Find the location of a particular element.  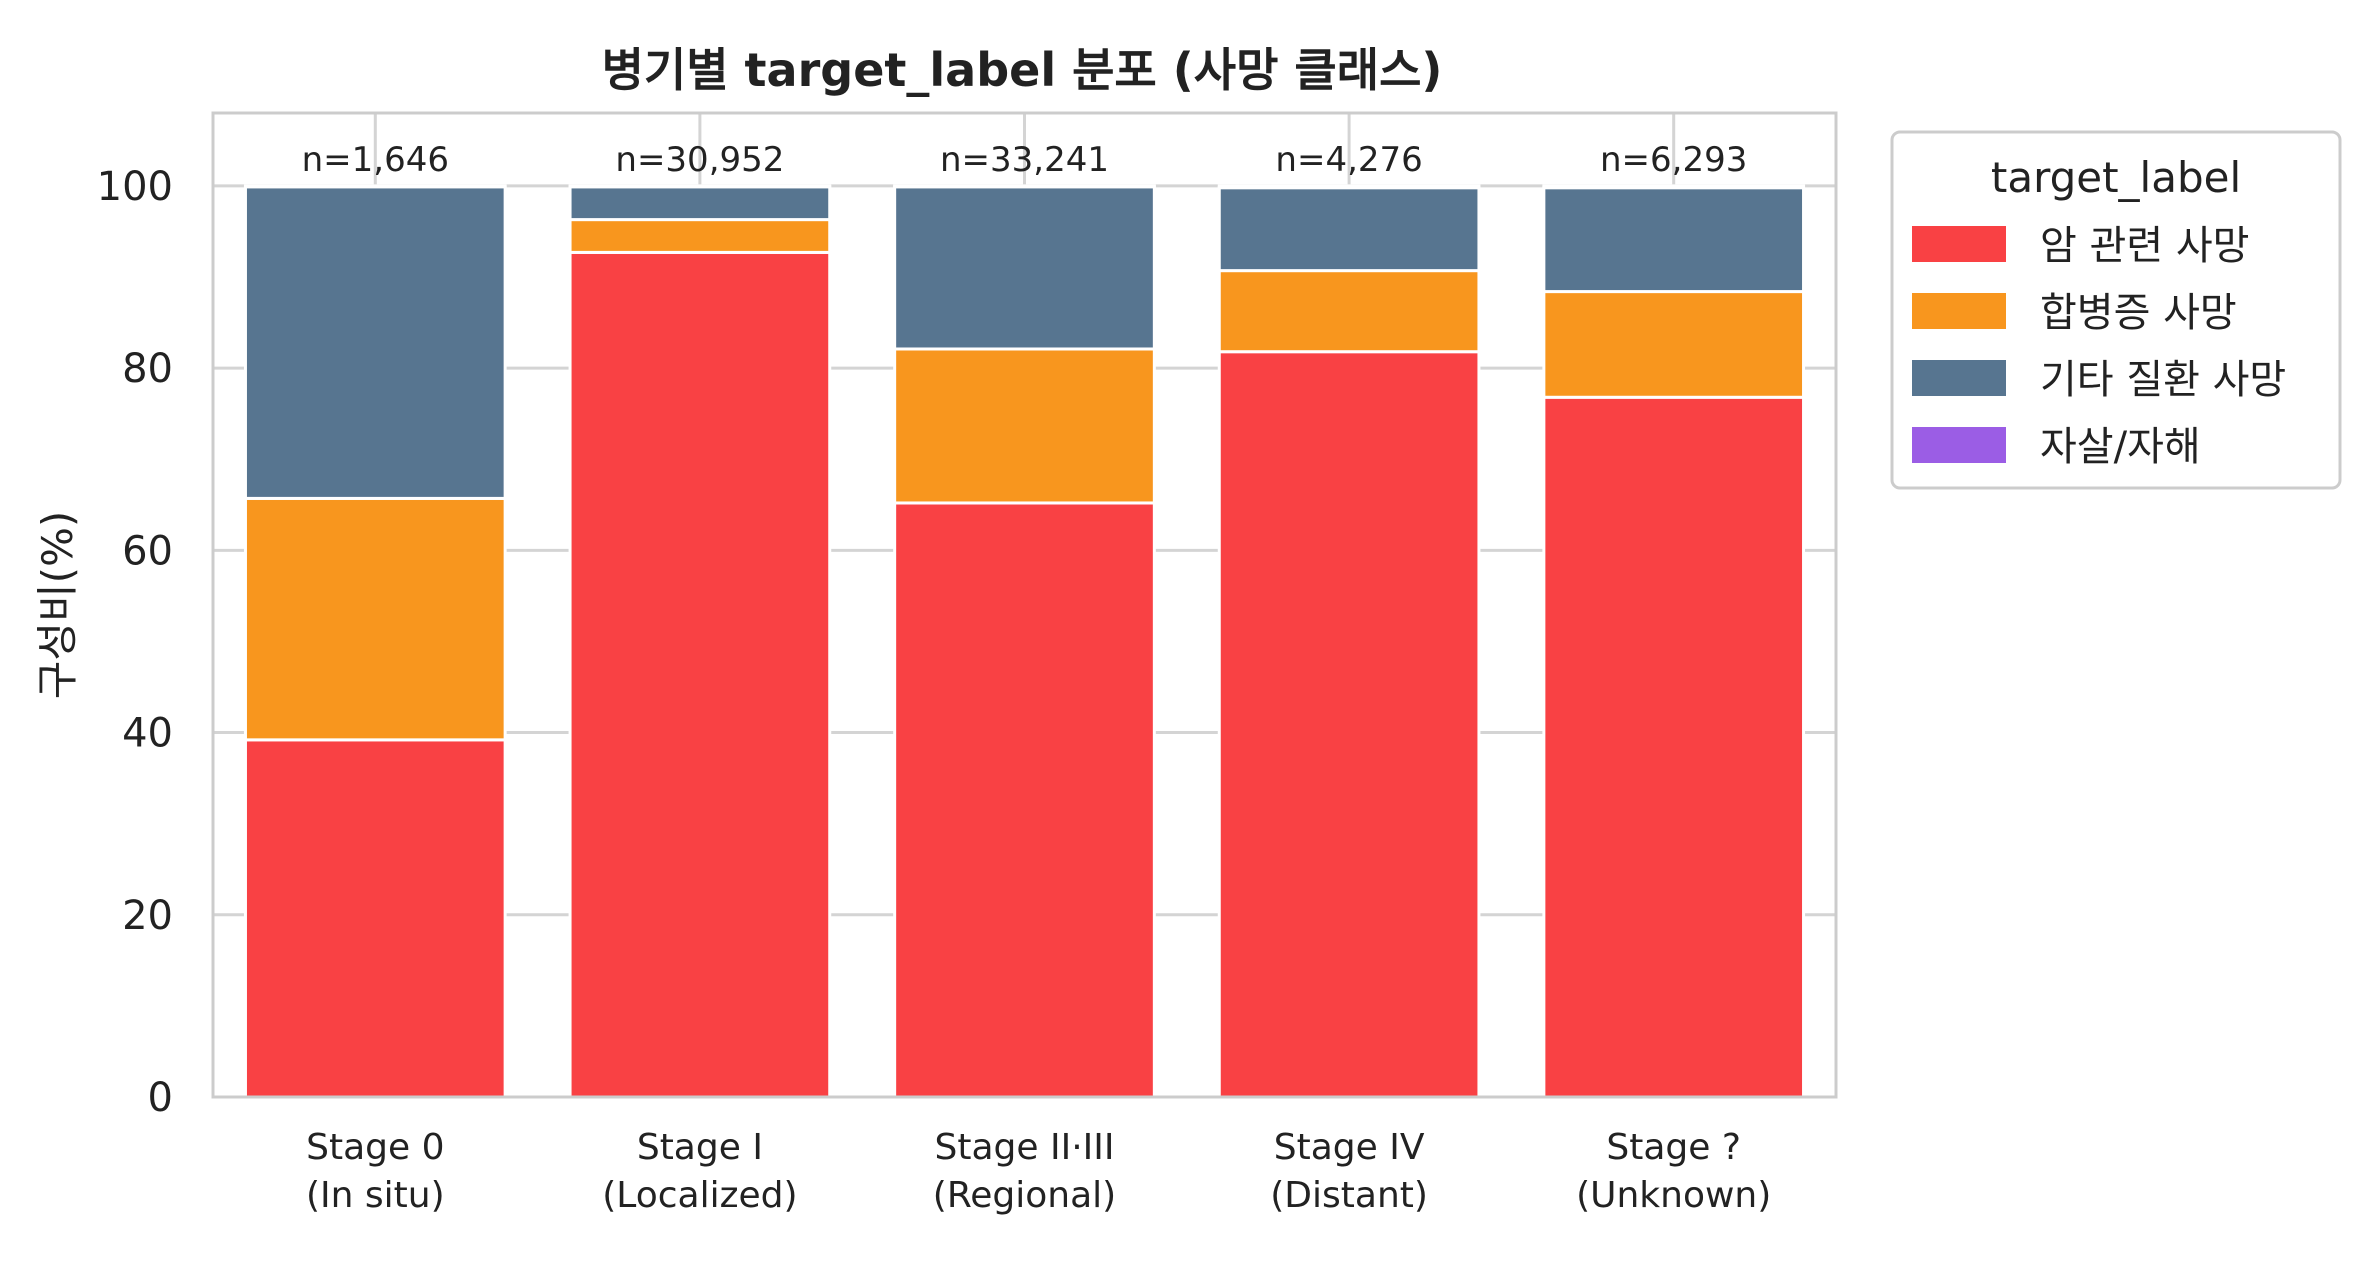

x-tick-label: (Localized) is located at coordinates (699, 1195).